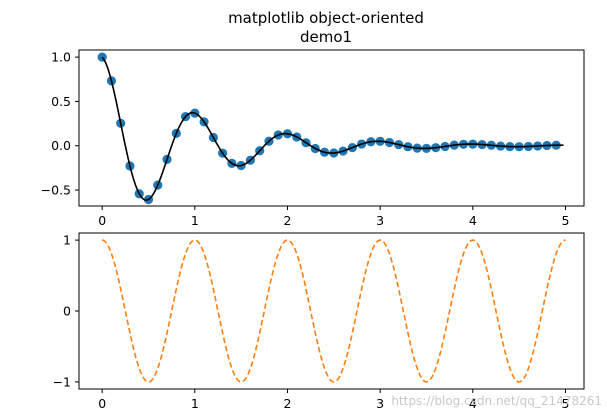 Image resolution: width=607 pixels, height=420 pixels. What do you see at coordinates (326, 37) in the screenshot?
I see `chart-title-line2: demo1` at bounding box center [326, 37].